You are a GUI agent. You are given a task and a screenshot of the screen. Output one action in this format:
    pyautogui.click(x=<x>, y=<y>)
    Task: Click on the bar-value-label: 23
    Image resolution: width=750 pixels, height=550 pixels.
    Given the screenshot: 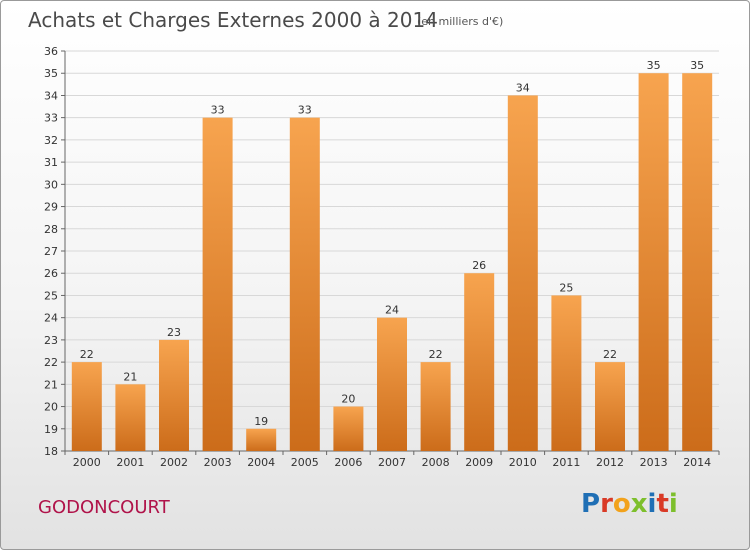 What is the action you would take?
    pyautogui.click(x=174, y=332)
    